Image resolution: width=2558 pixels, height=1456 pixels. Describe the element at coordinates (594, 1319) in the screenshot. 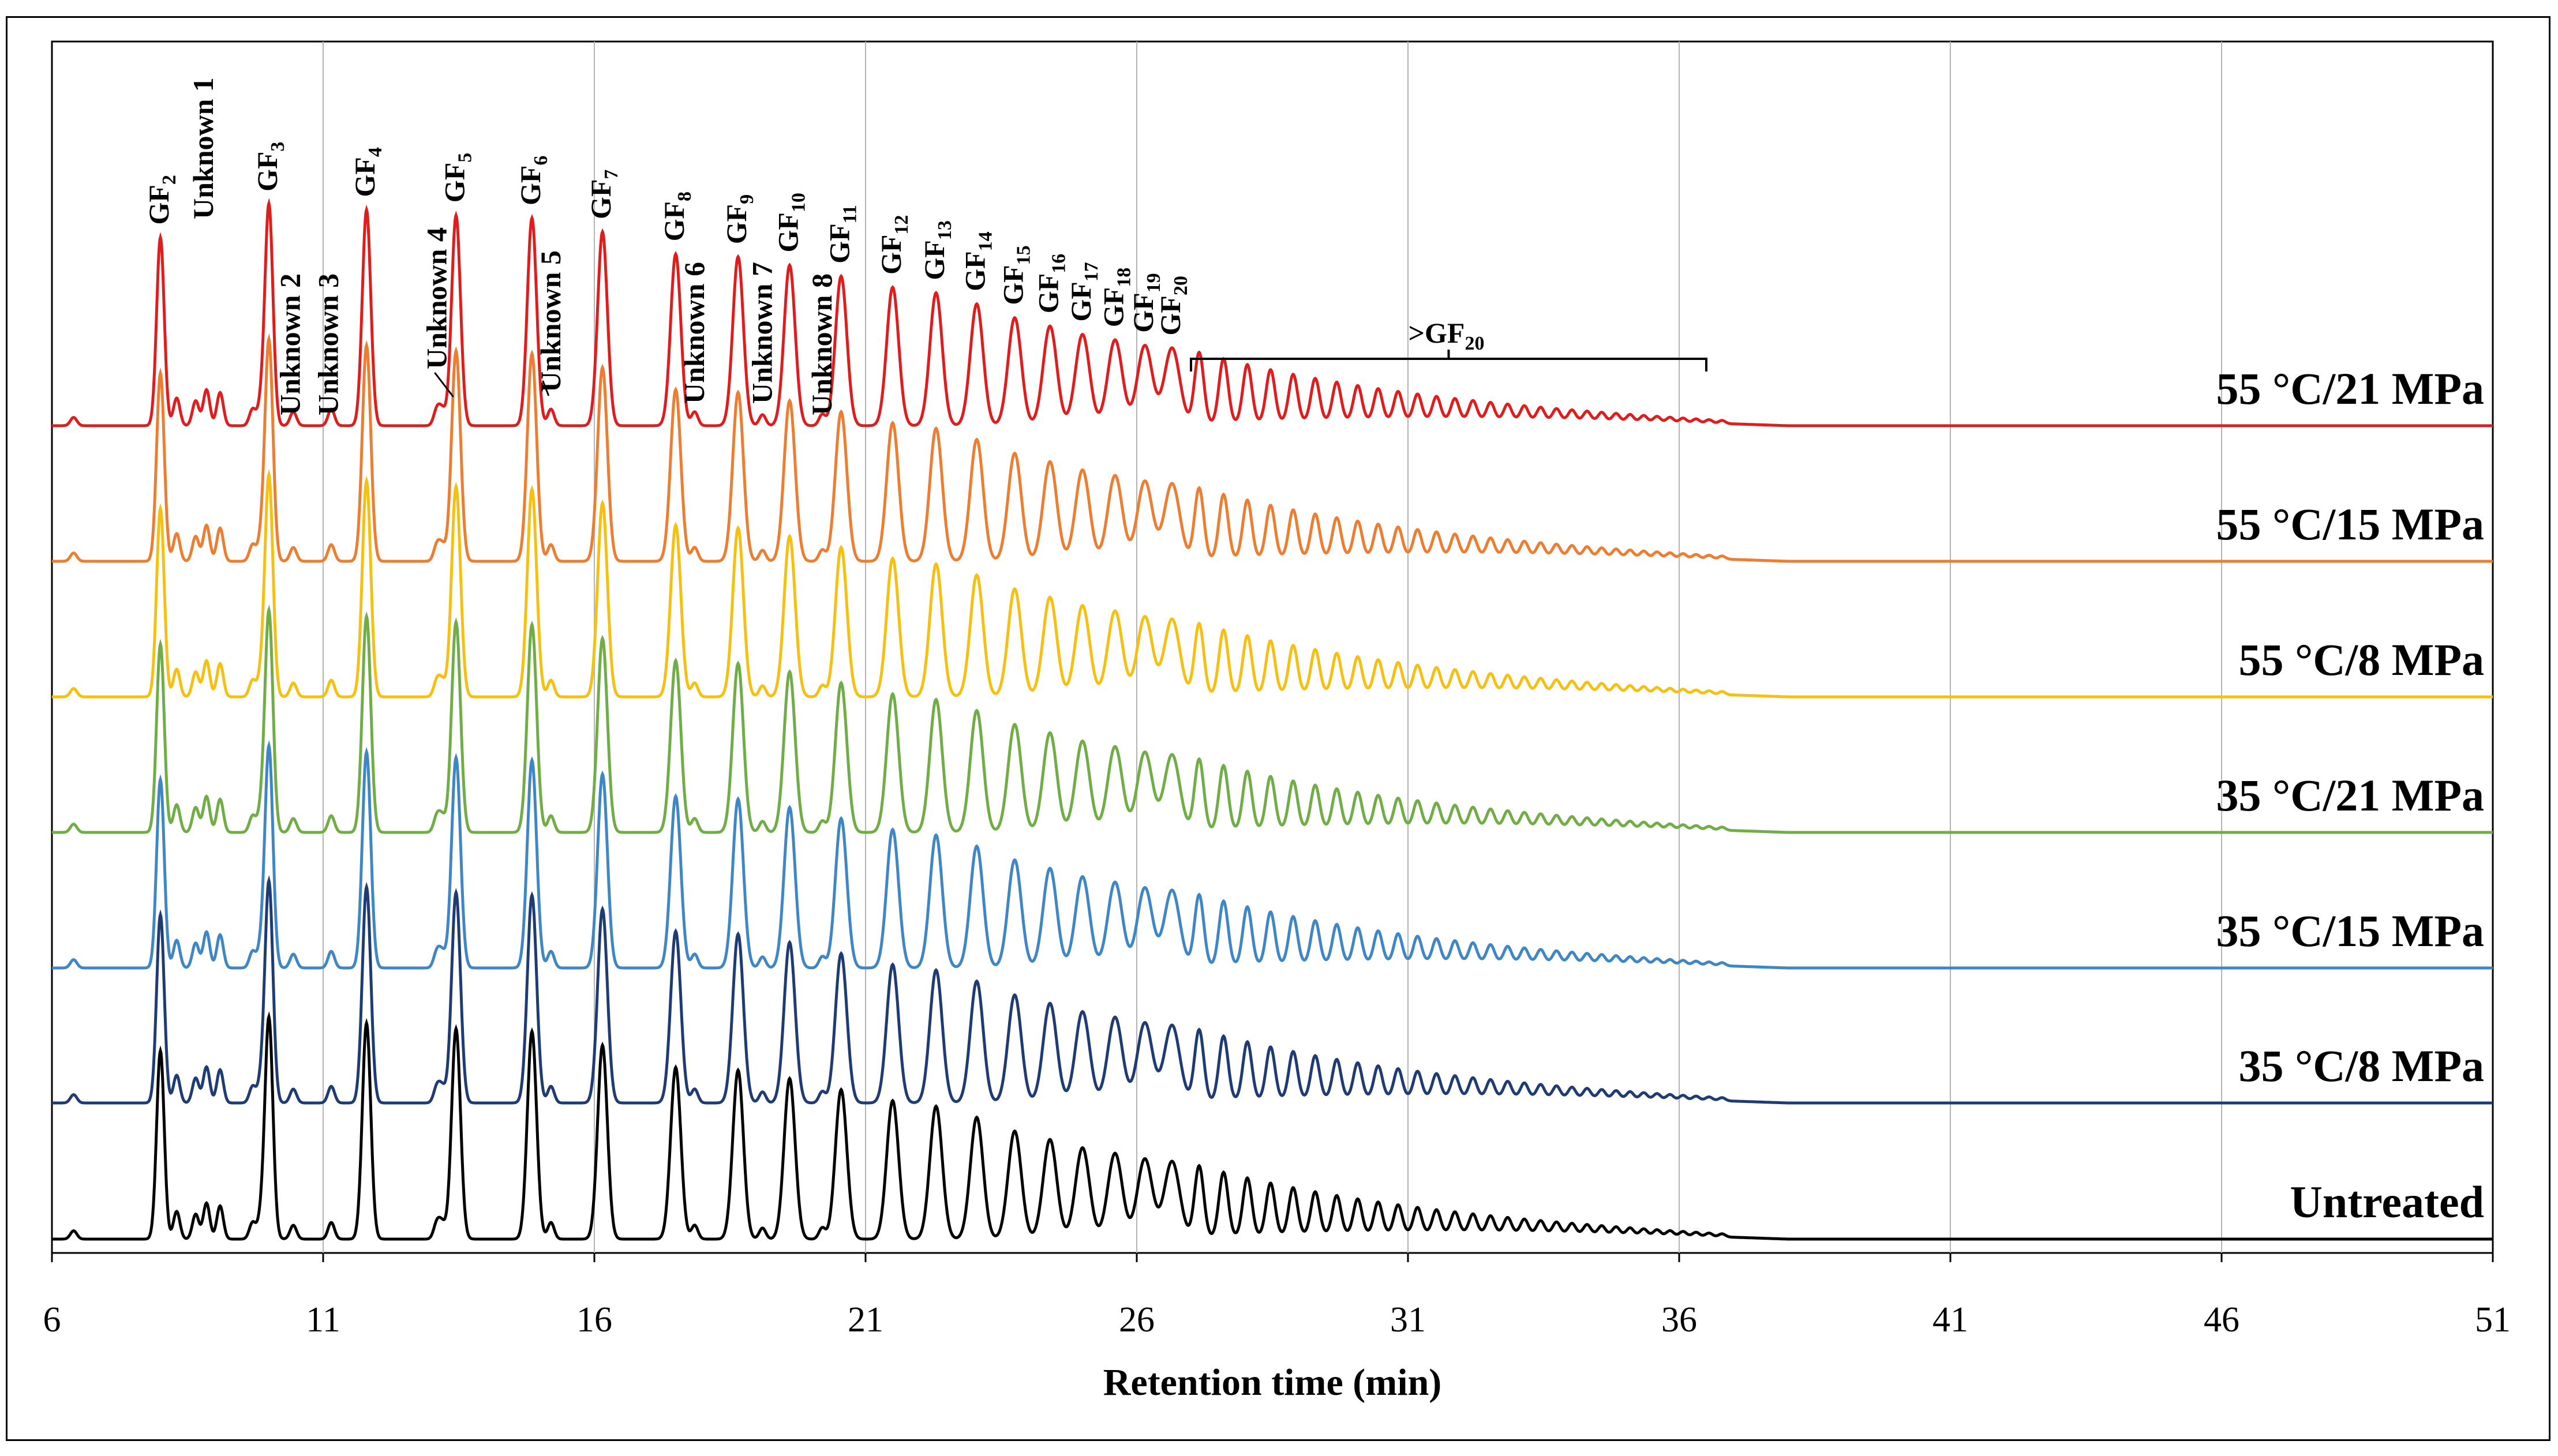

I see `x-tick-label: 16` at that location.